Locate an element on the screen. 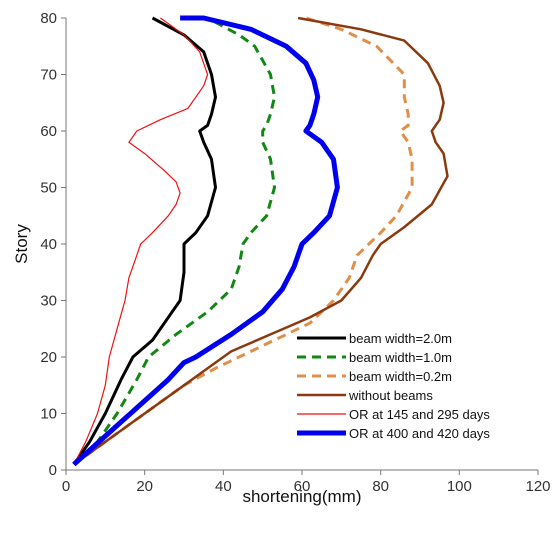 This screenshot has width=556, height=533. y-ticks: 0 10 20 30 40 50 60 70 80 is located at coordinates (53, 244).